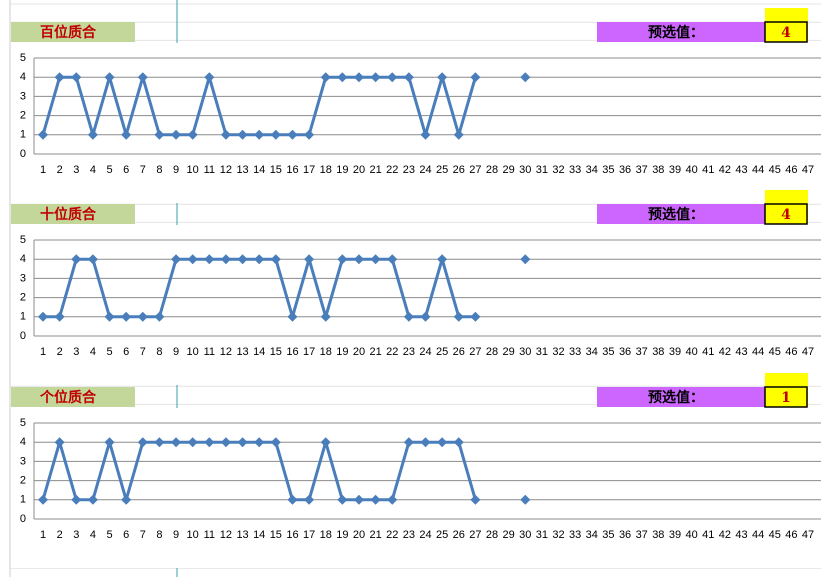  I want to click on x-tick-label: 18, so click(326, 535).